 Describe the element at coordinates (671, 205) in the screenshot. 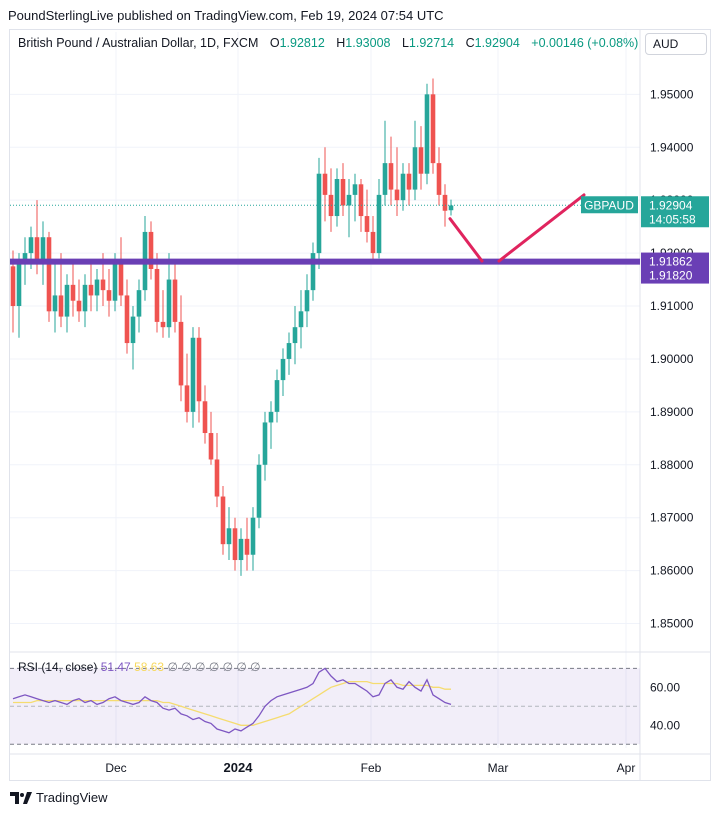

I see `last-price-tag: 1.92904` at that location.